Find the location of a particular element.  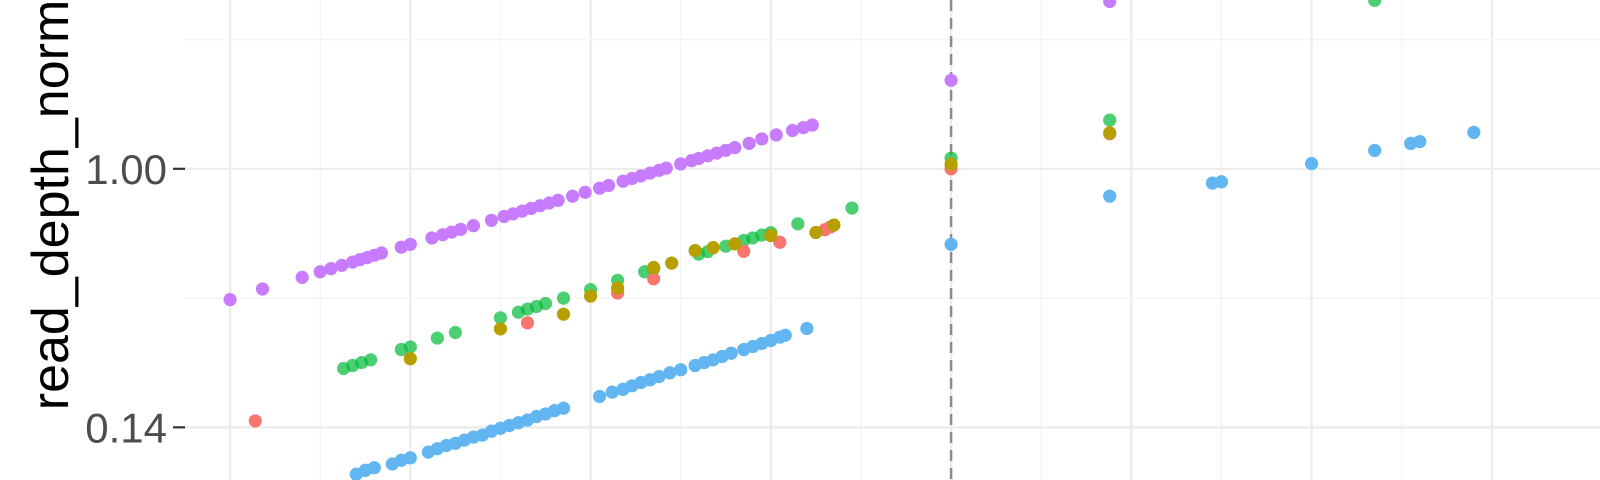

y-axis-label: read_depth_norm is located at coordinates (51, 205).